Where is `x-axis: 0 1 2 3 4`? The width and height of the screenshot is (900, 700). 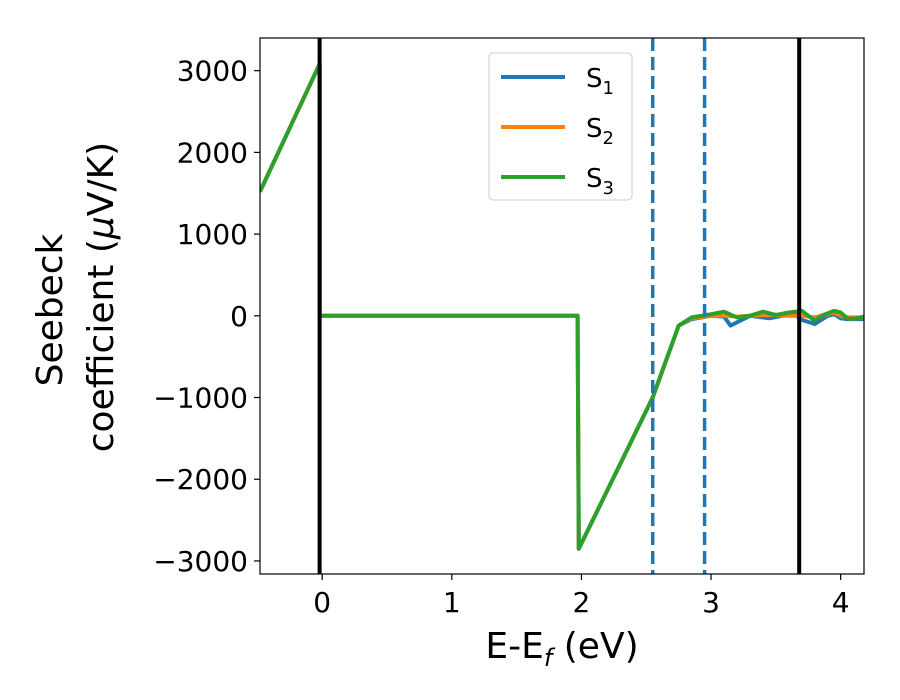 x-axis: 0 1 2 3 4 is located at coordinates (581, 596).